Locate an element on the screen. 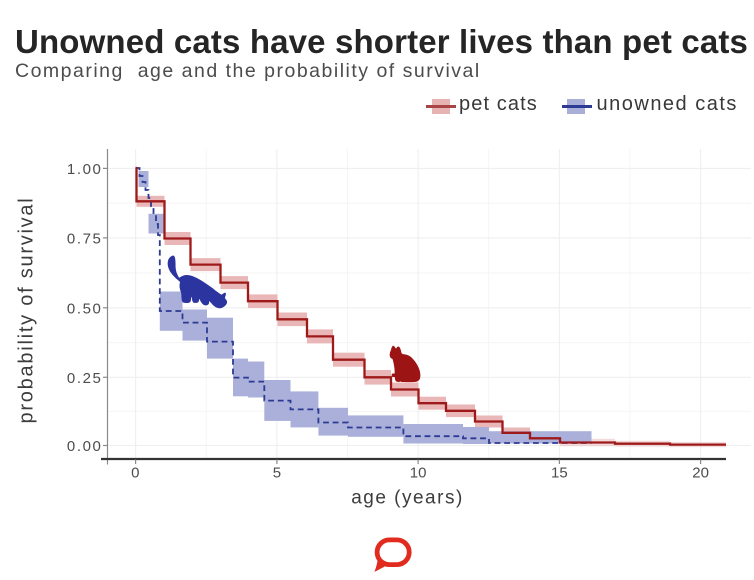 The width and height of the screenshot is (754, 580). svg-text: 5 is located at coordinates (277, 473).